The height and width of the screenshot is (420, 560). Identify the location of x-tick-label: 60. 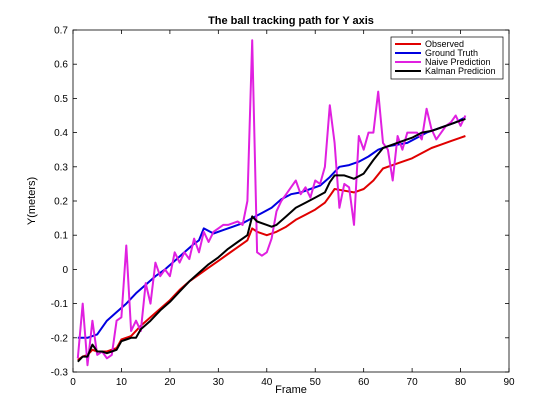
(364, 382).